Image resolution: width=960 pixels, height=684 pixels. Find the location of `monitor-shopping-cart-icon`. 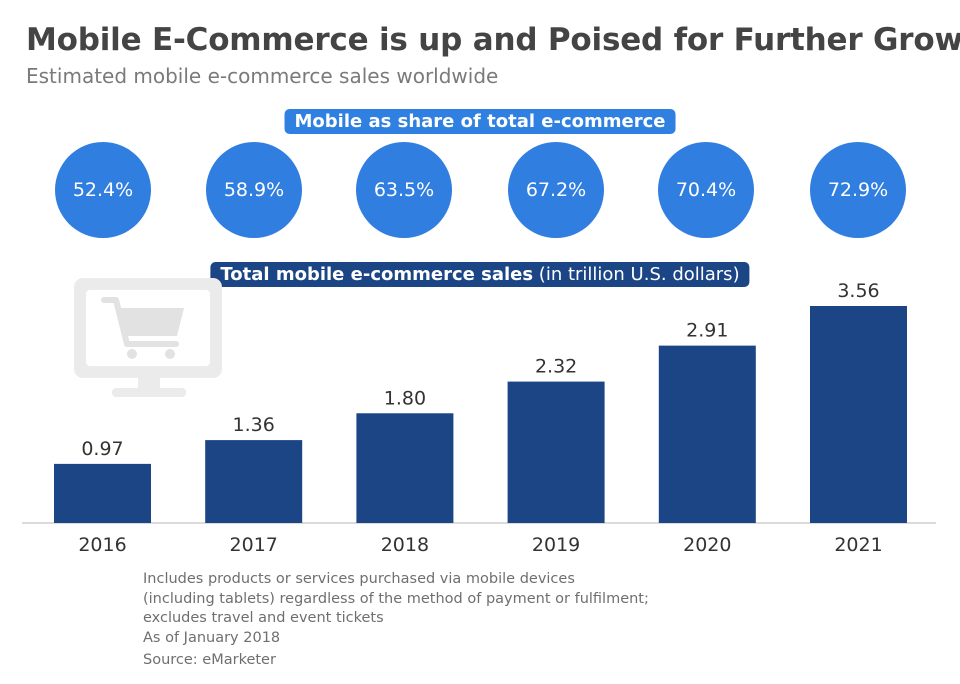

monitor-shopping-cart-icon is located at coordinates (148, 337).